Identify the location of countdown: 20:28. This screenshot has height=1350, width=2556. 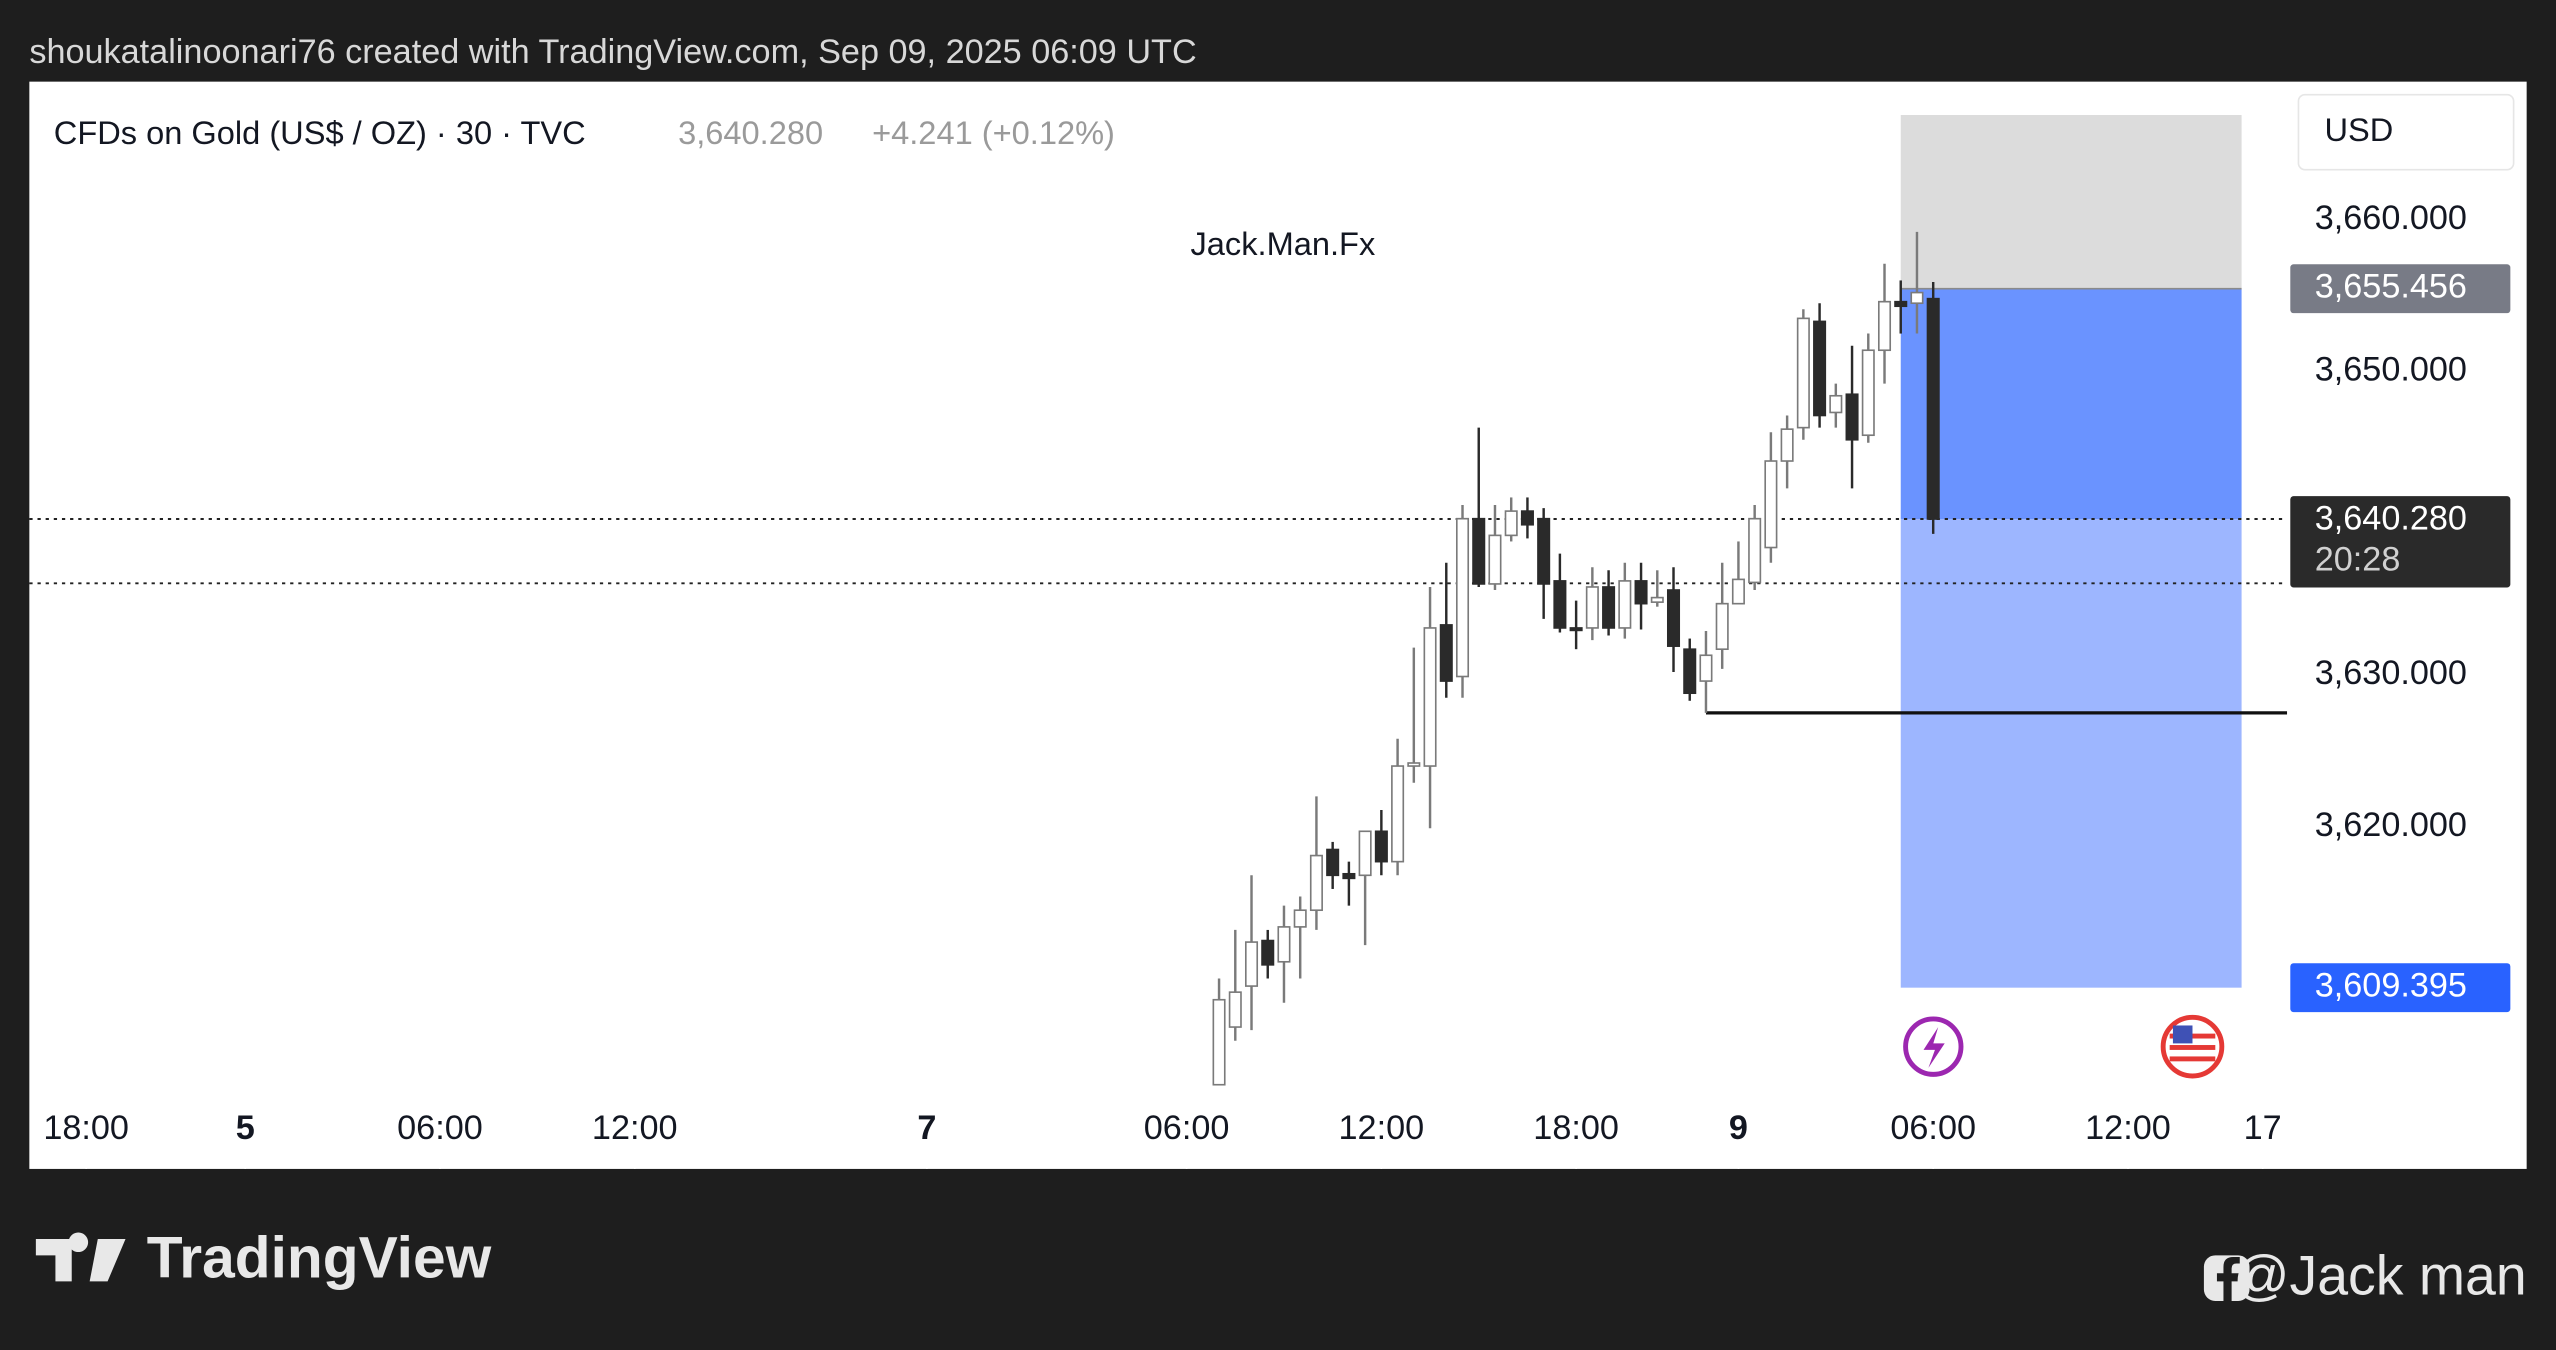
(2358, 559).